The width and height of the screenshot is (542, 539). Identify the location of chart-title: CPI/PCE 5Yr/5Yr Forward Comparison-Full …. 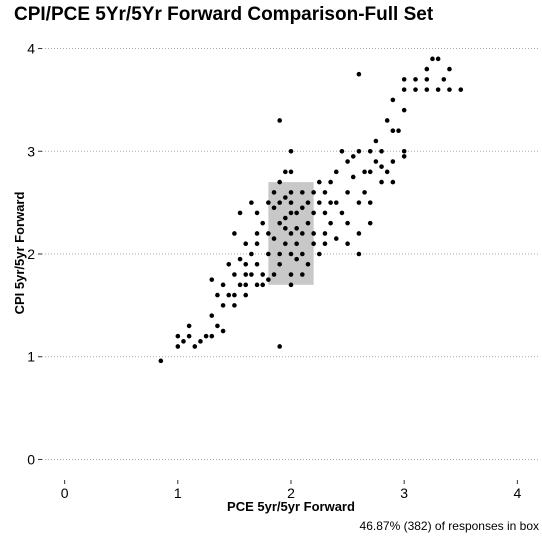
(224, 14).